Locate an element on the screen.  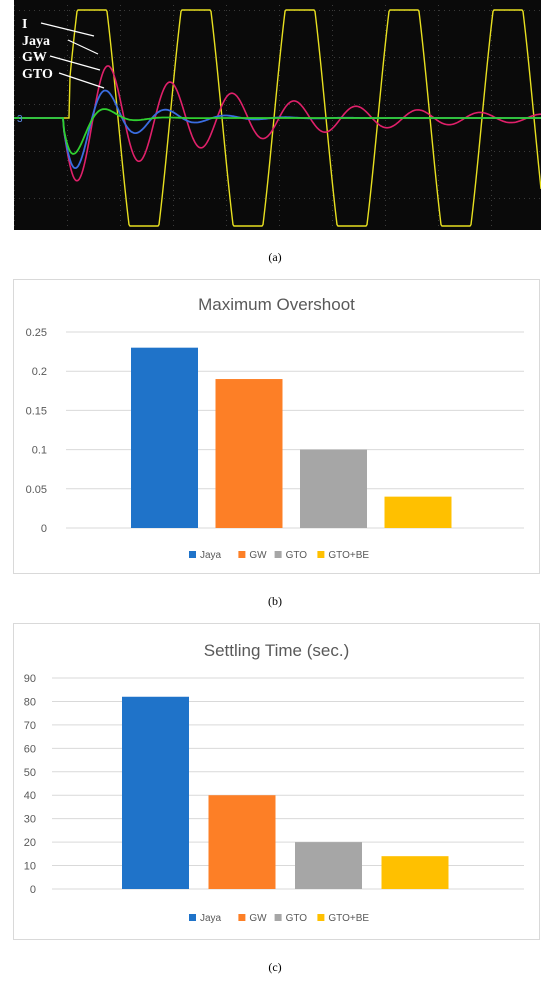
settling-bar-gw is located at coordinates (242, 842).